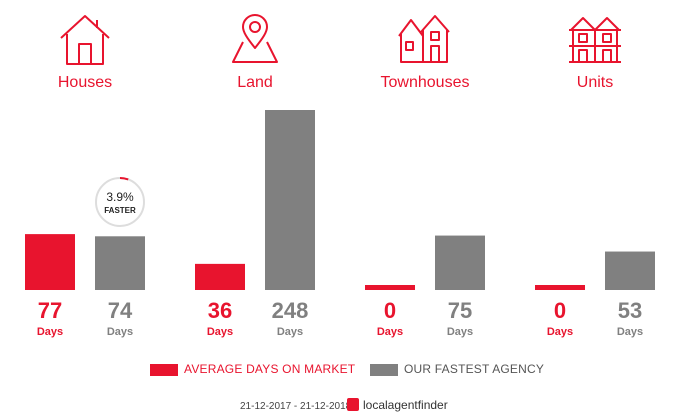 This screenshot has height=420, width=700. What do you see at coordinates (120, 263) in the screenshot?
I see `bar-houses-fastest` at bounding box center [120, 263].